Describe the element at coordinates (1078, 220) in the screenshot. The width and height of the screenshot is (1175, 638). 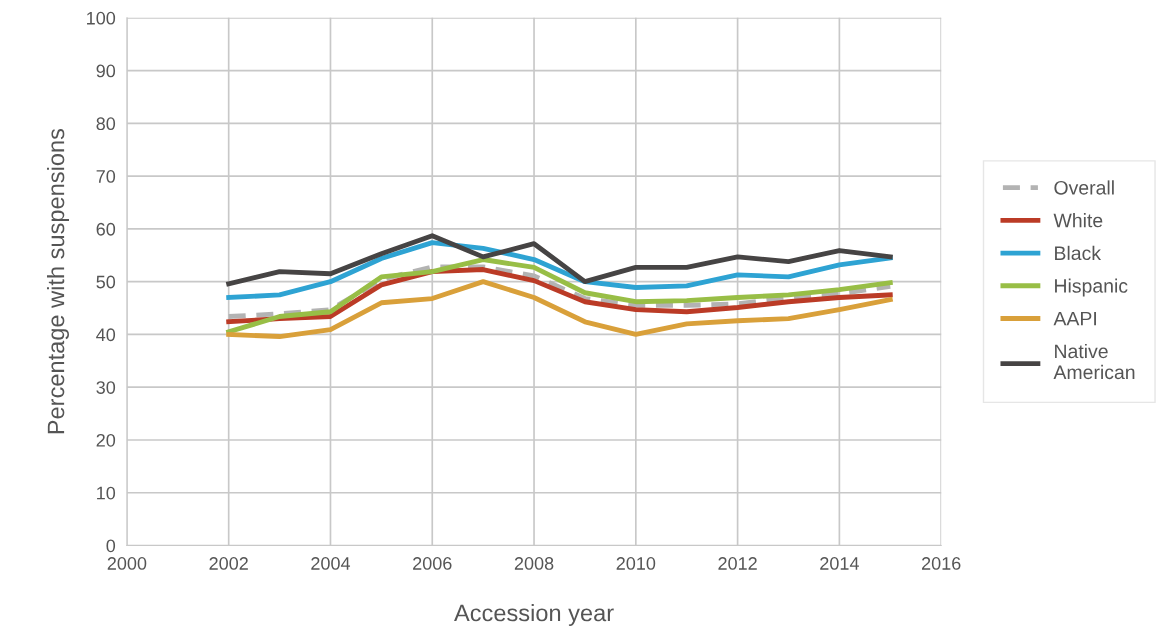
I see `legend-label: White` at that location.